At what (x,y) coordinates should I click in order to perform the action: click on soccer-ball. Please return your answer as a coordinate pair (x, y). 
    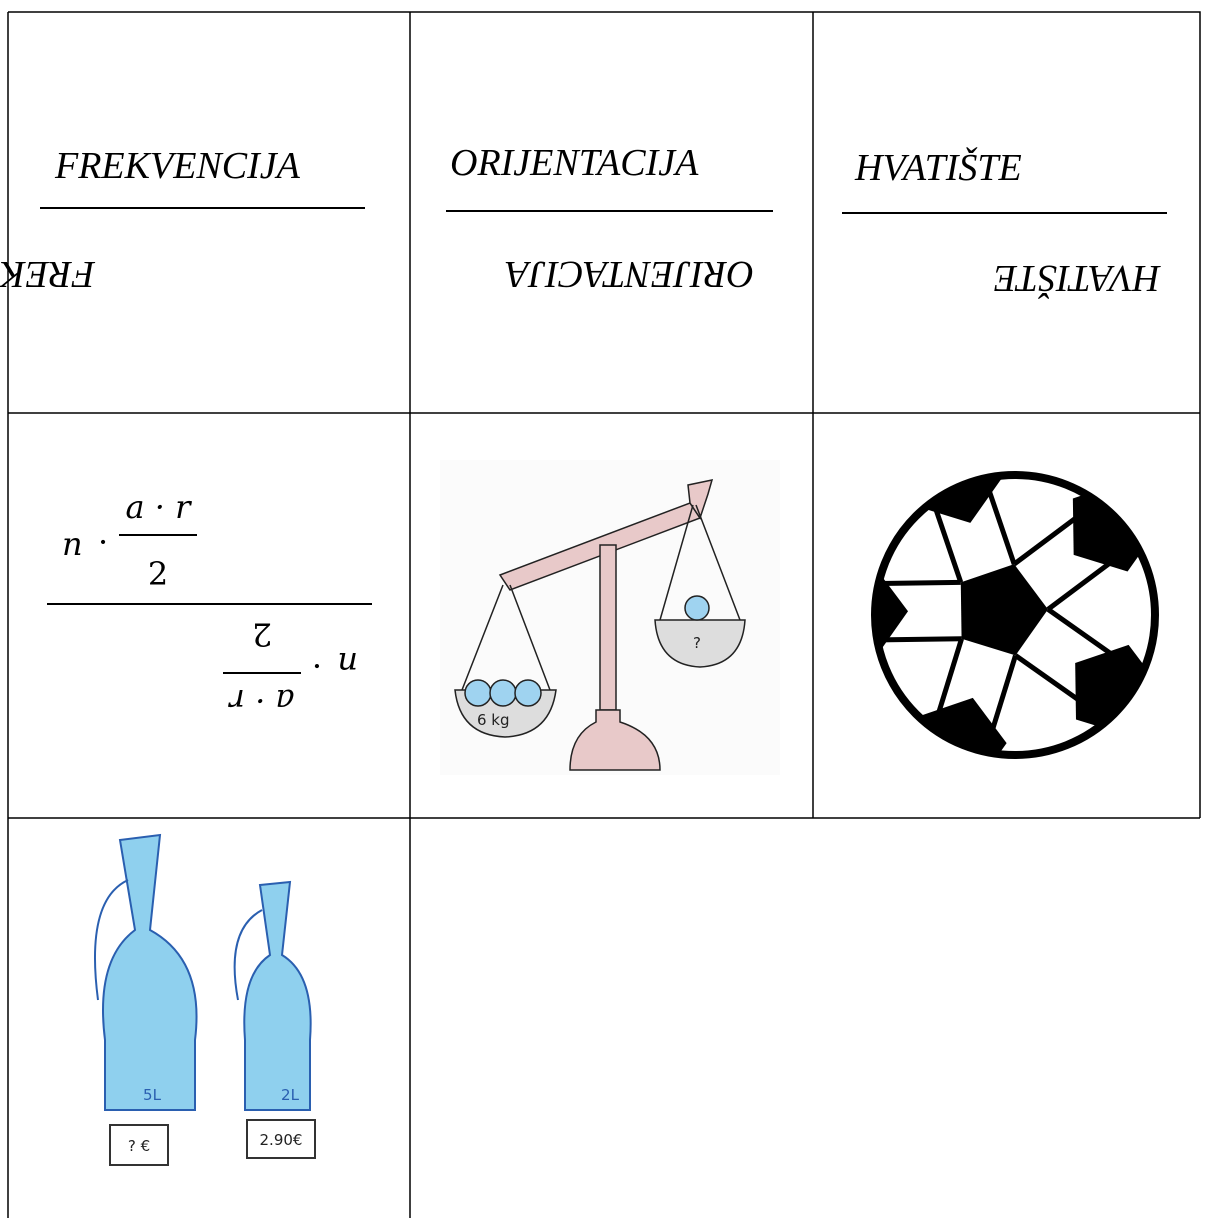
    Looking at the image, I should click on (1015, 615).